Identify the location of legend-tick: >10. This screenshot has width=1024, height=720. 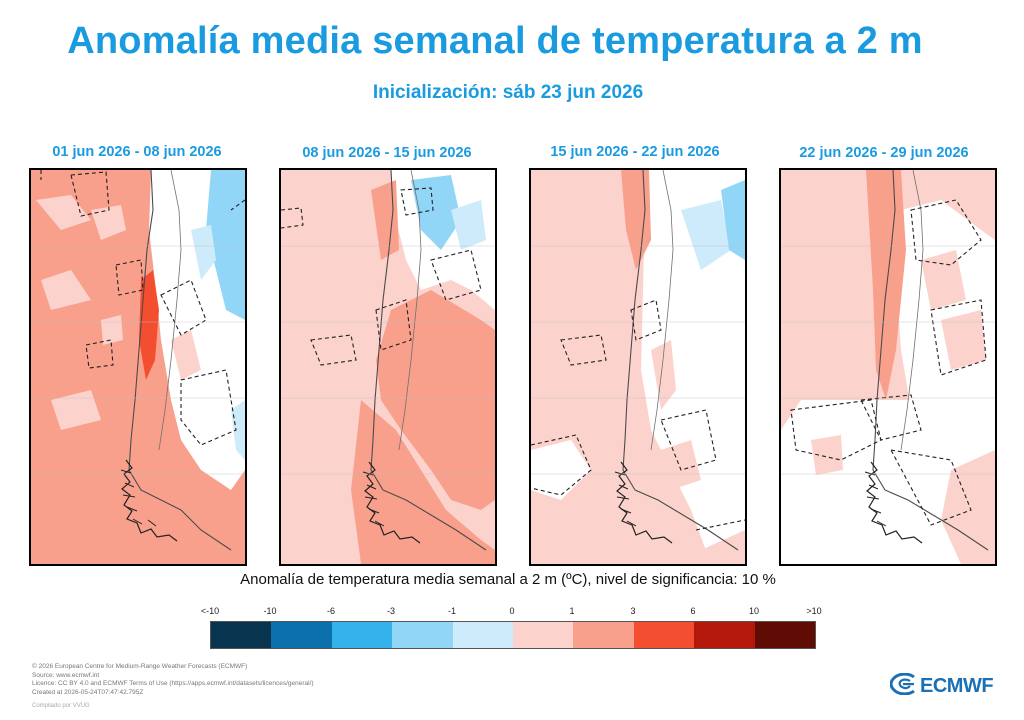
(814, 611).